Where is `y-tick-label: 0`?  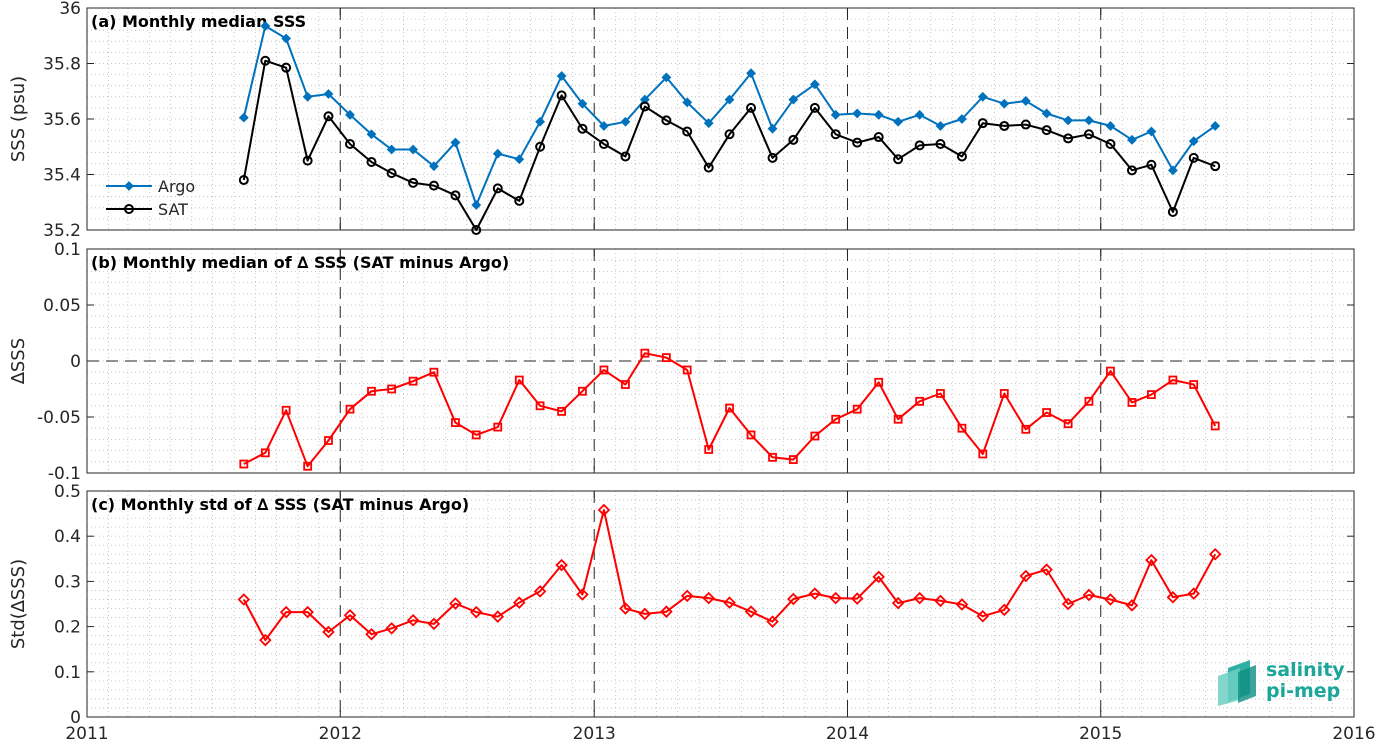
y-tick-label: 0 is located at coordinates (75, 718).